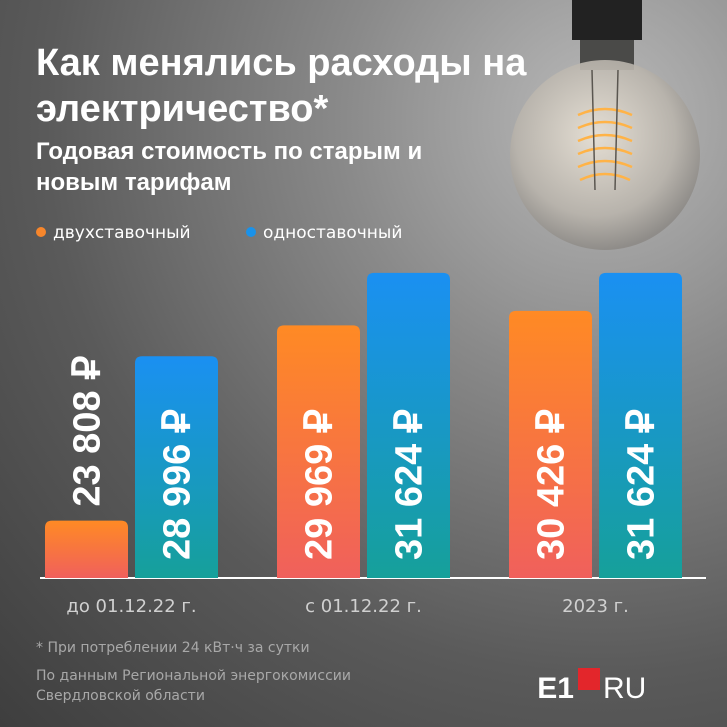 The image size is (727, 727). I want to click on value-label: 29 969 ₽, so click(320, 484).